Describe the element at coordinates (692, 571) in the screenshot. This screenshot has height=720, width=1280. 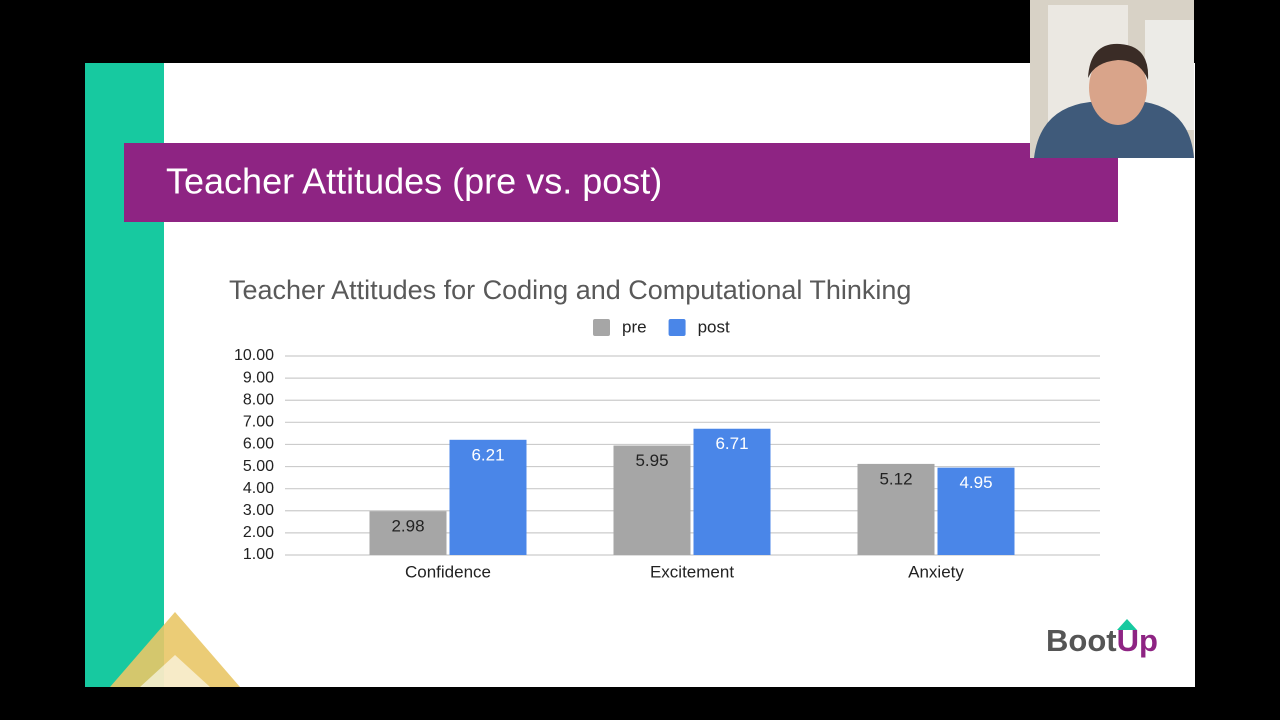
I see `x-tick-label: Excitement` at that location.